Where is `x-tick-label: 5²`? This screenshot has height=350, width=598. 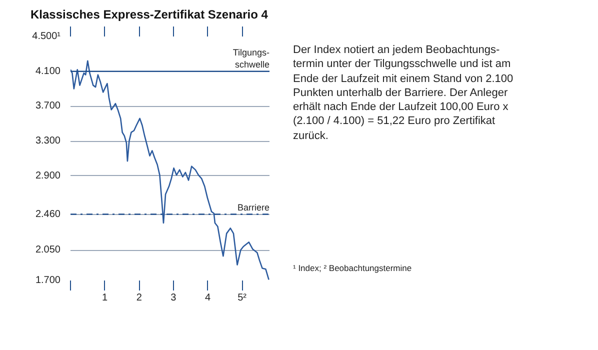
x-tick-label: 5² is located at coordinates (243, 298).